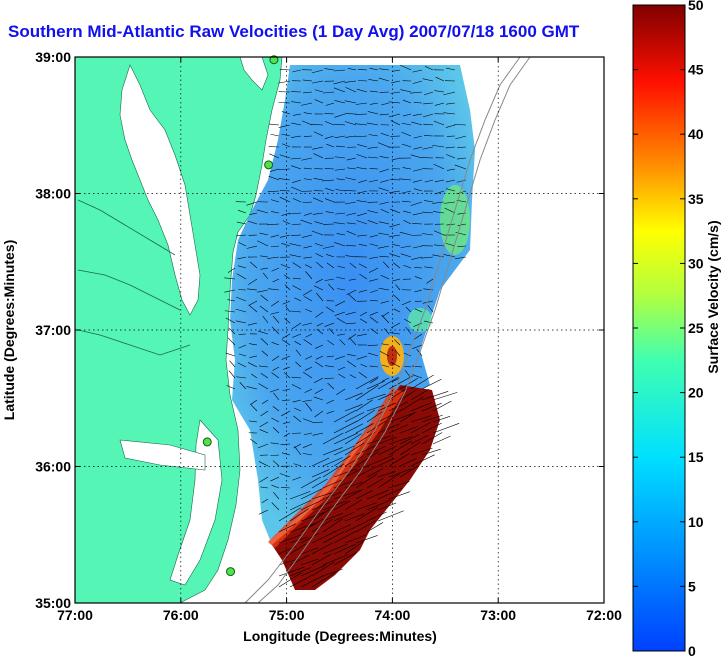  Describe the element at coordinates (340, 636) in the screenshot. I see `x-axis-label: Longitude (Degrees:Minutes)` at that location.